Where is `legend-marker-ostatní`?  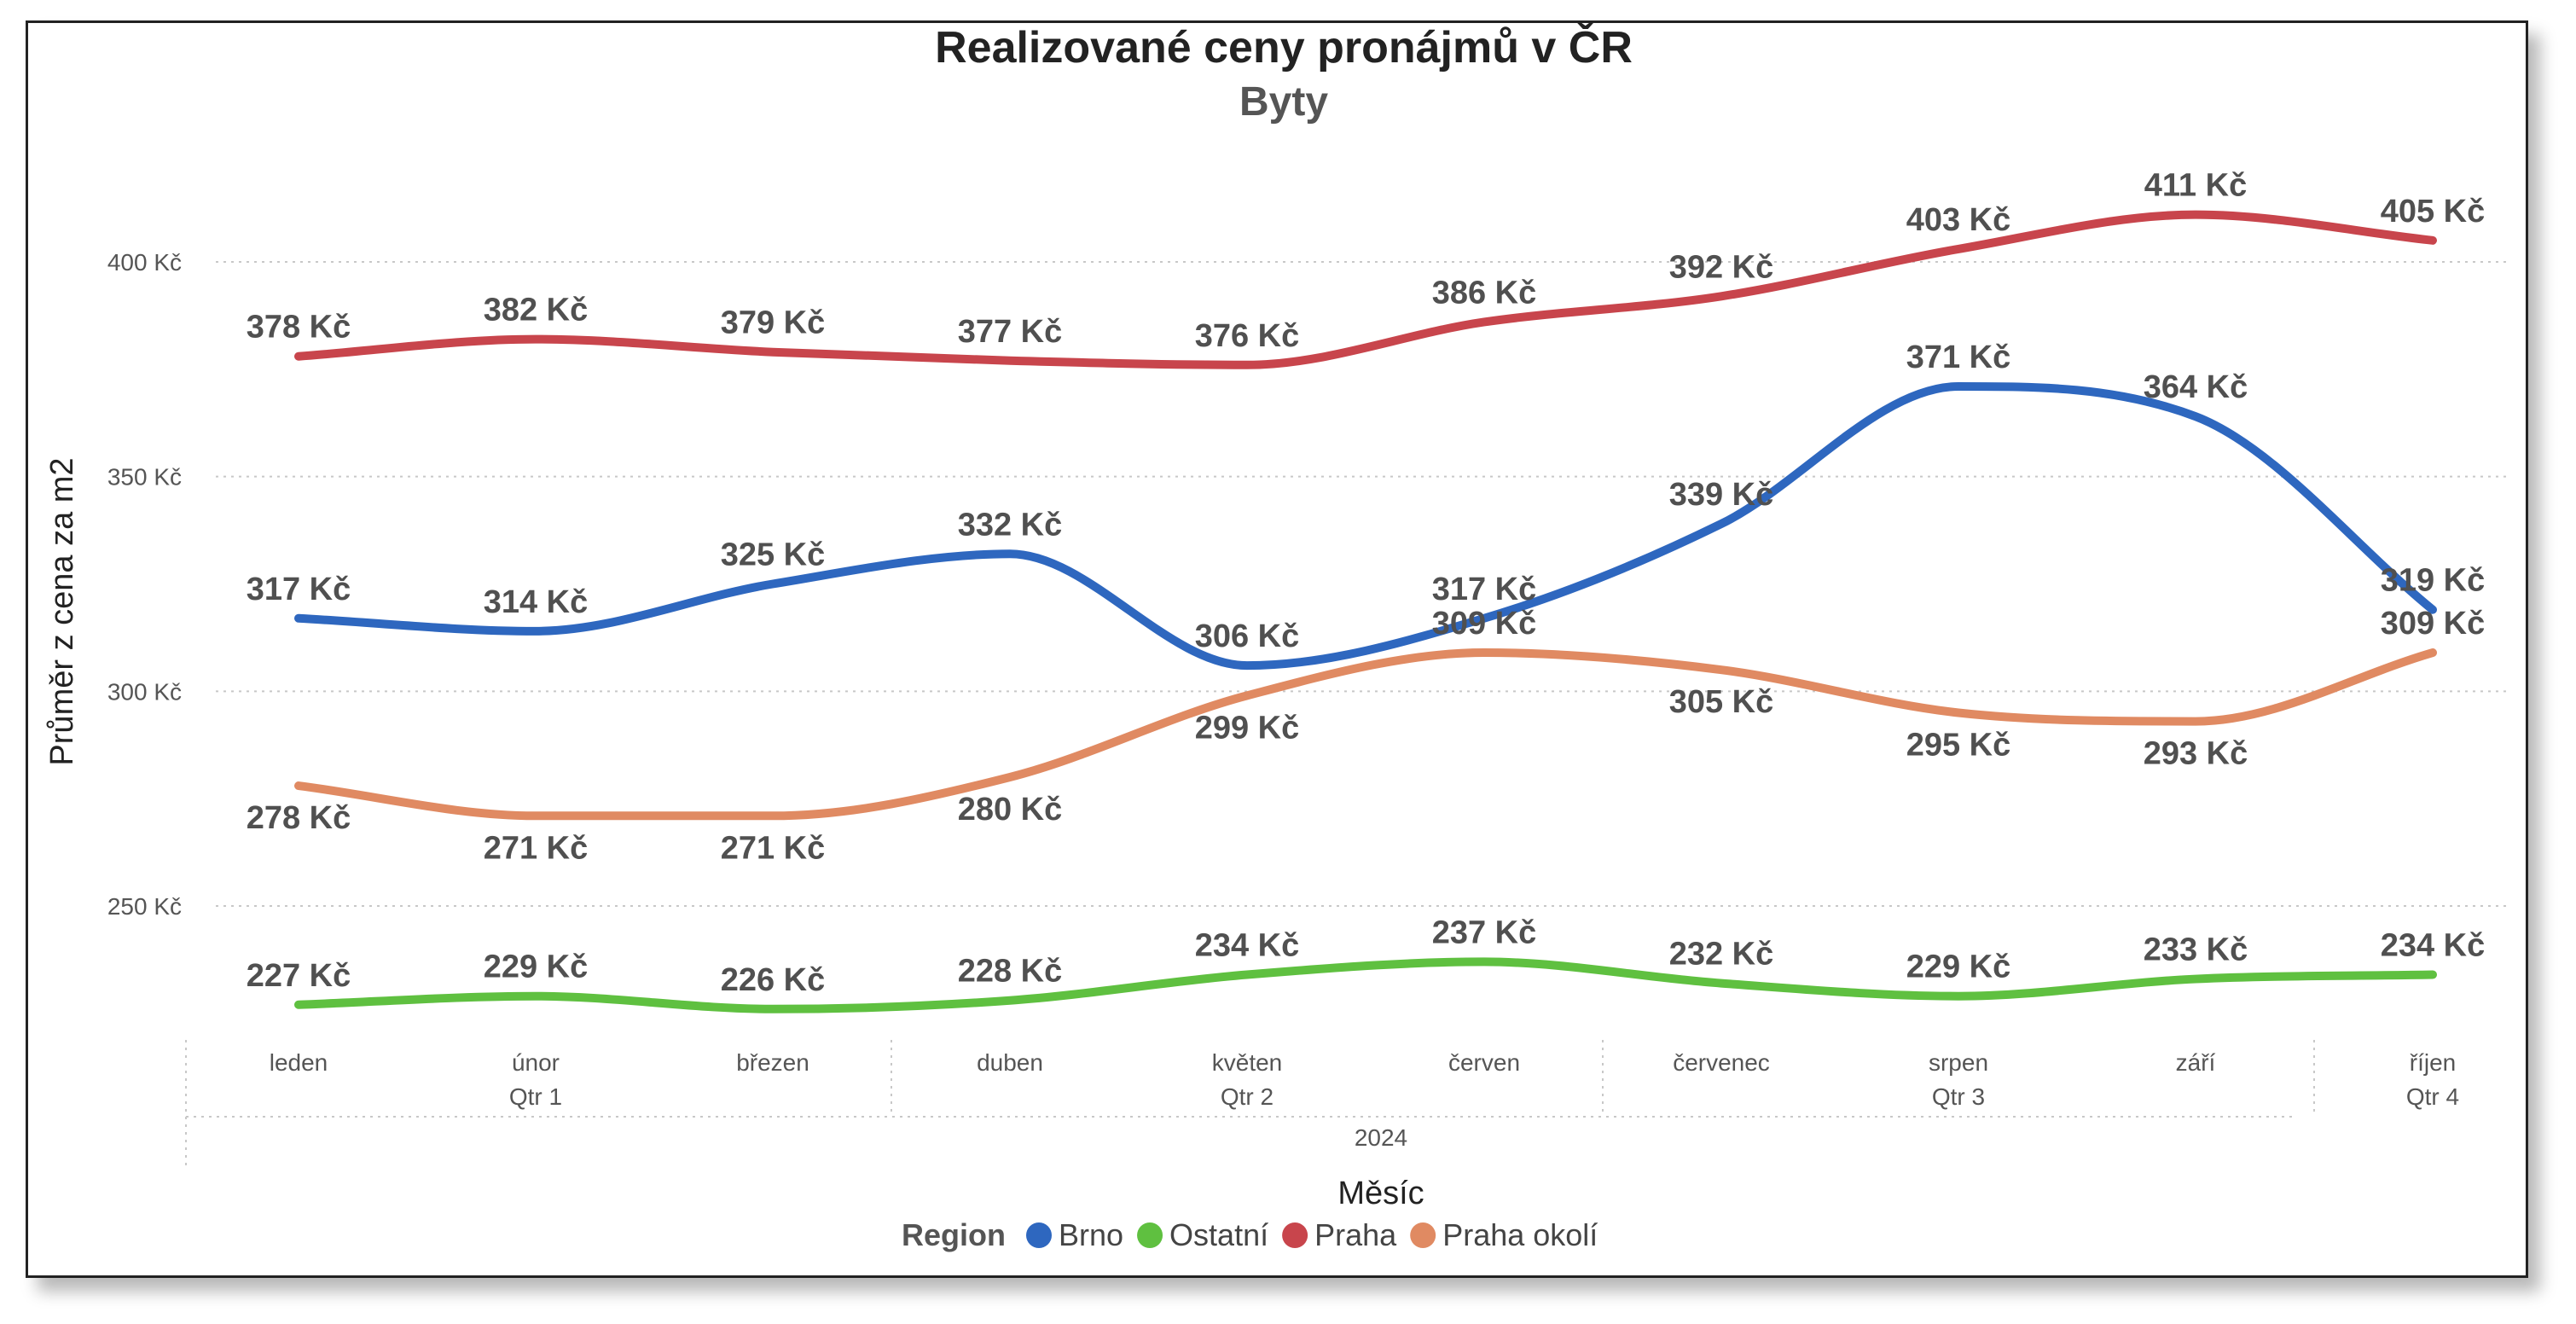 legend-marker-ostatní is located at coordinates (1150, 1235).